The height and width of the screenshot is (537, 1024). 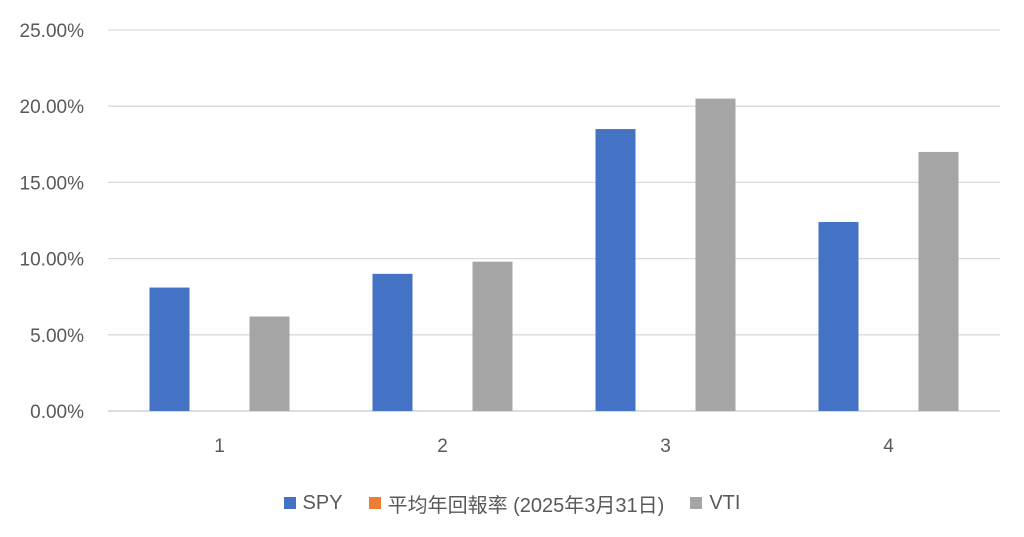 I want to click on legend-item: VTI, so click(x=715, y=503).